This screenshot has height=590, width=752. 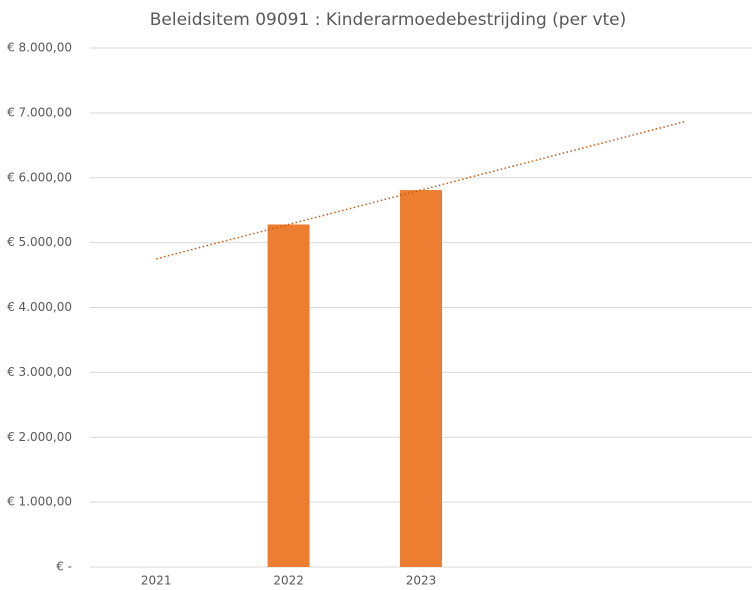 I want to click on y-tick-label: € -, so click(x=64, y=567).